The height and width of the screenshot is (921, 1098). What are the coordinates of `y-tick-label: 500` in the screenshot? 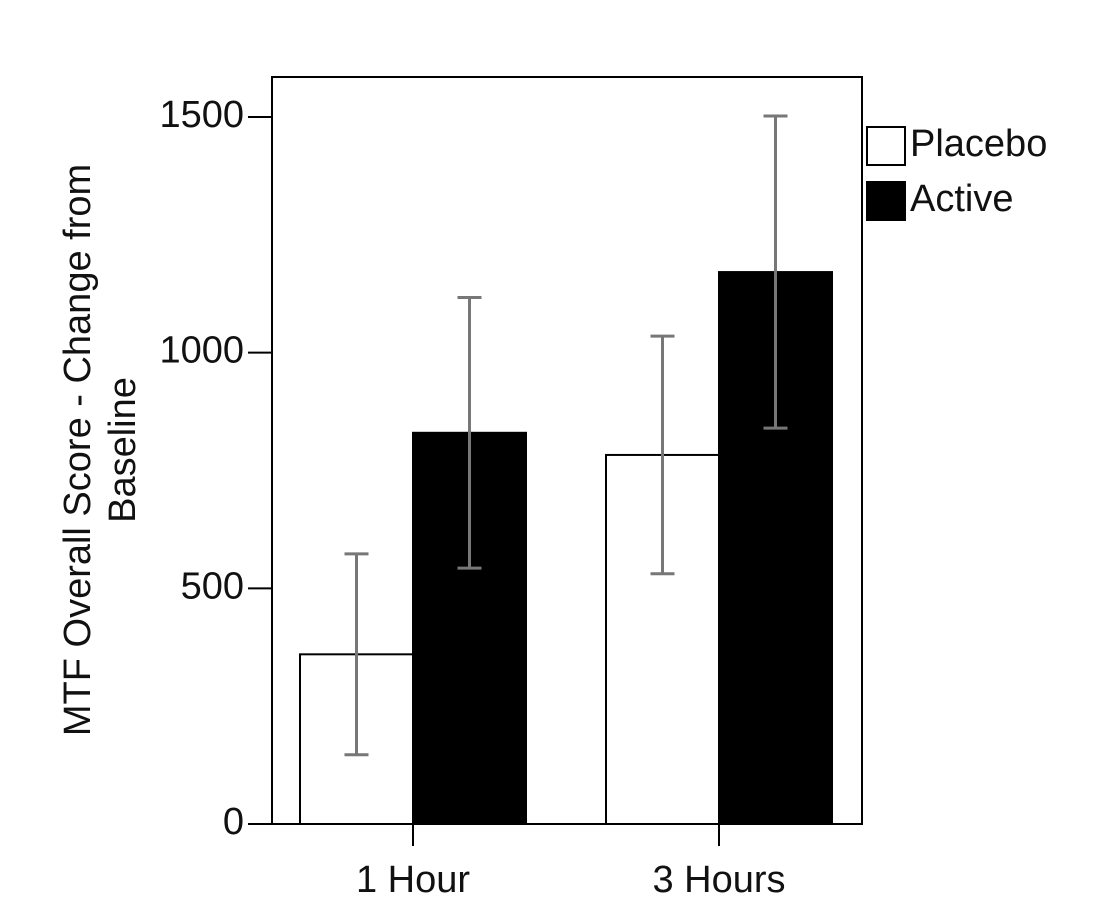 It's located at (212, 586).